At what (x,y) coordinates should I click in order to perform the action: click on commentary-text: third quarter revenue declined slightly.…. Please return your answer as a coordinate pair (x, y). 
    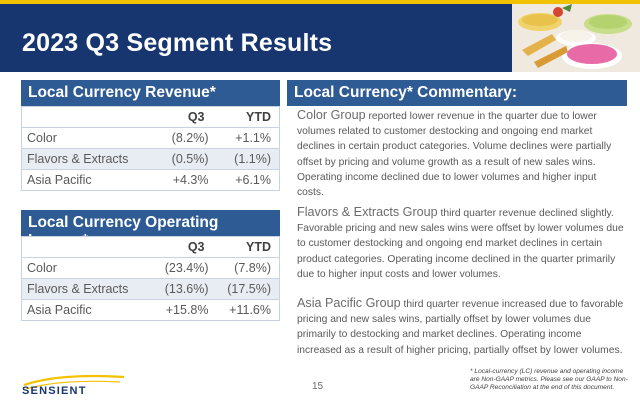
    Looking at the image, I should click on (460, 244).